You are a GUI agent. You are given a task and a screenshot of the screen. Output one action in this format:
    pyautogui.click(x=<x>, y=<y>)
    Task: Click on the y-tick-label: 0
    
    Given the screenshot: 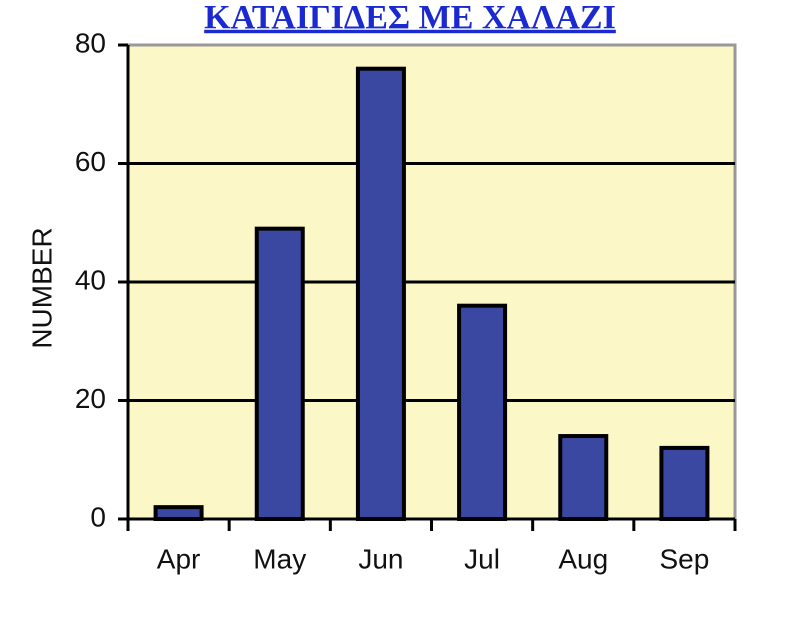 What is the action you would take?
    pyautogui.click(x=98, y=516)
    